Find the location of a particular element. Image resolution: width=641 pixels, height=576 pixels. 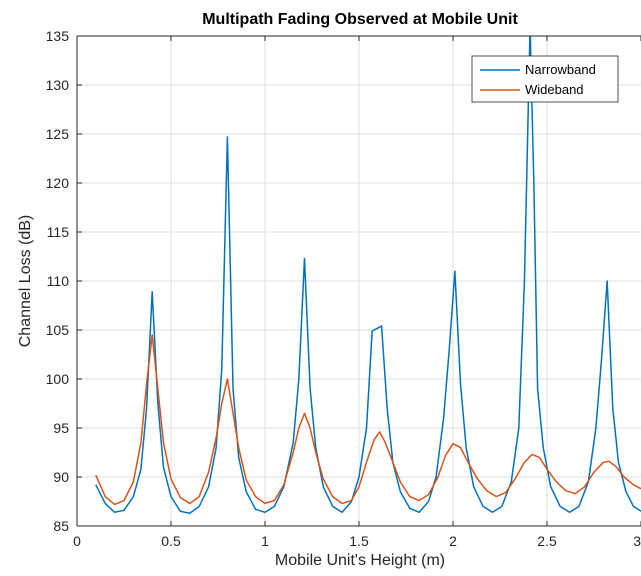

y-tick-label: 135 is located at coordinates (58, 36).